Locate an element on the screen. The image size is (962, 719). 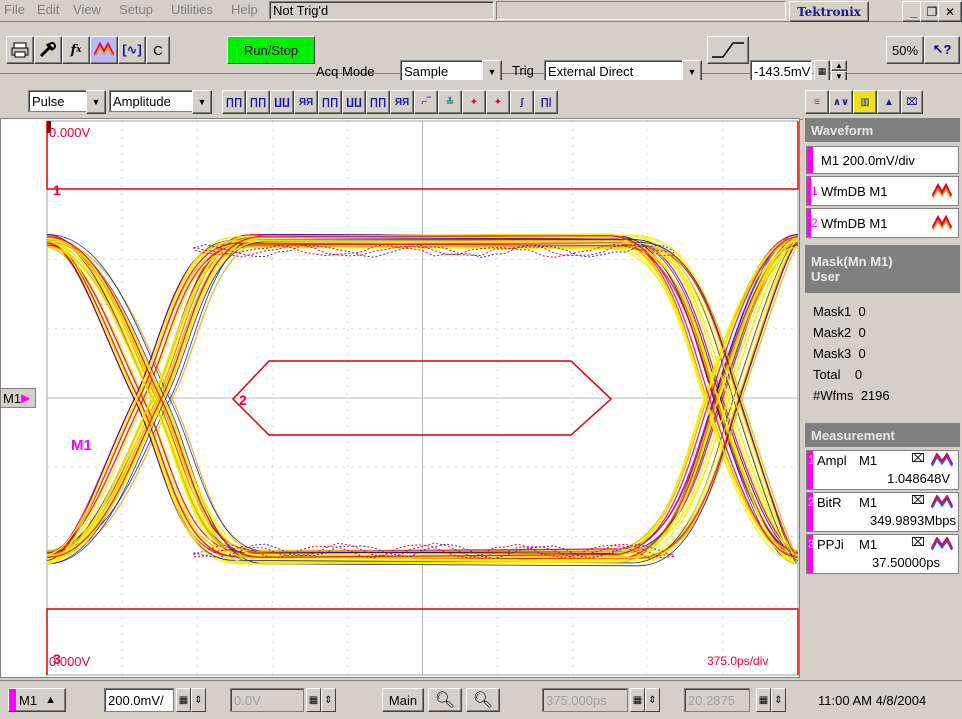
measure-pk-pk-icon: ∏∏ is located at coordinates (378, 102).